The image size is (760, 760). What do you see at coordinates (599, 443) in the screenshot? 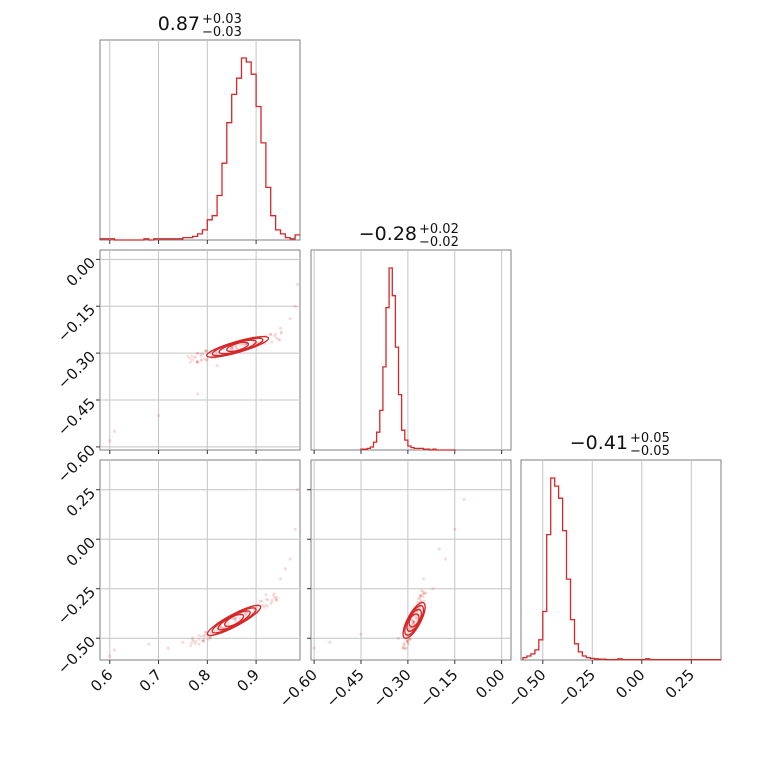
I see `title-p3: −0.41` at bounding box center [599, 443].